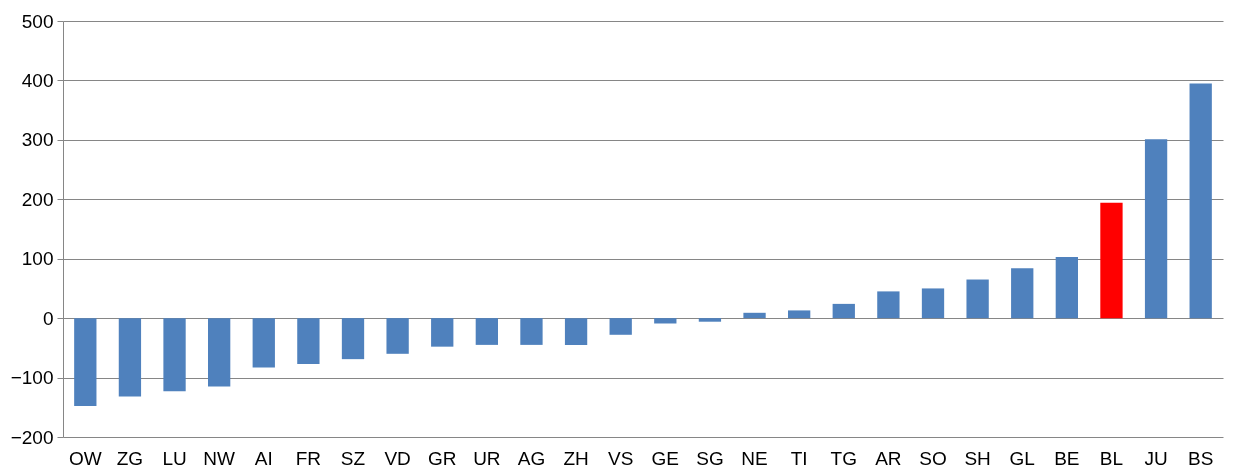 Image resolution: width=1237 pixels, height=475 pixels. I want to click on x-tick-label: BE, so click(1067, 458).